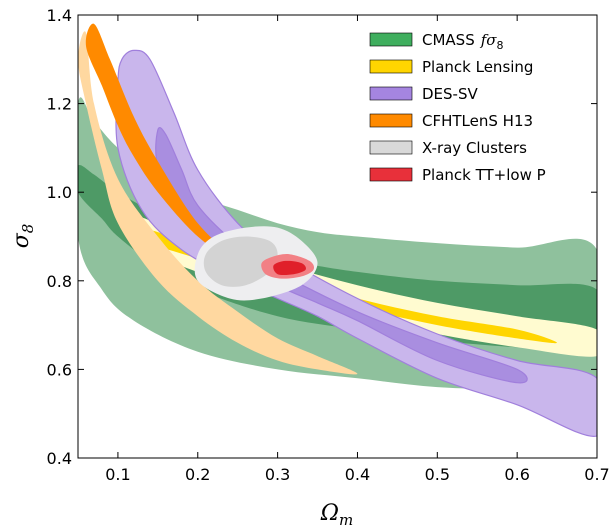 This screenshot has width=614, height=527. I want to click on legend-swatch-x-ray-clusters, so click(391, 147).